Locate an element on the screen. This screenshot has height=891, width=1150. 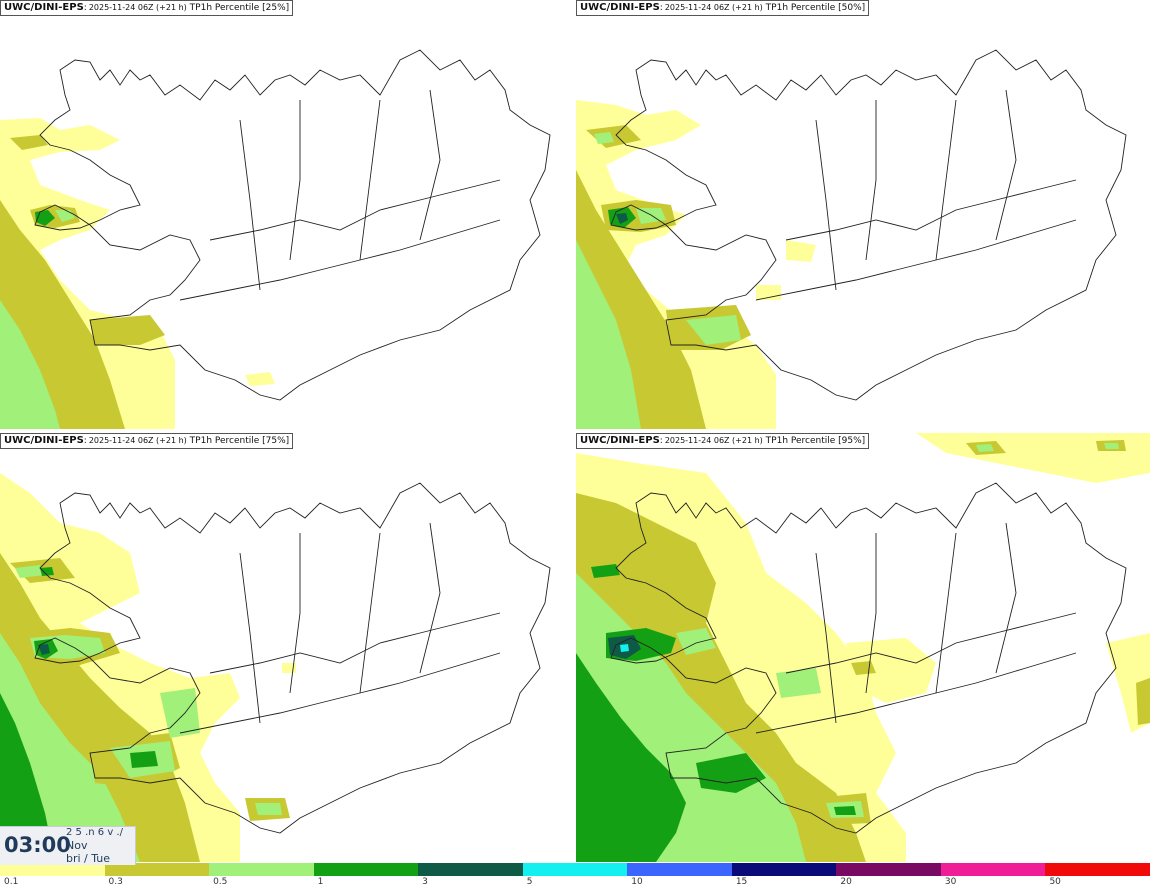
field-label: TP1h Percentile [50%] is located at coordinates (815, 8).